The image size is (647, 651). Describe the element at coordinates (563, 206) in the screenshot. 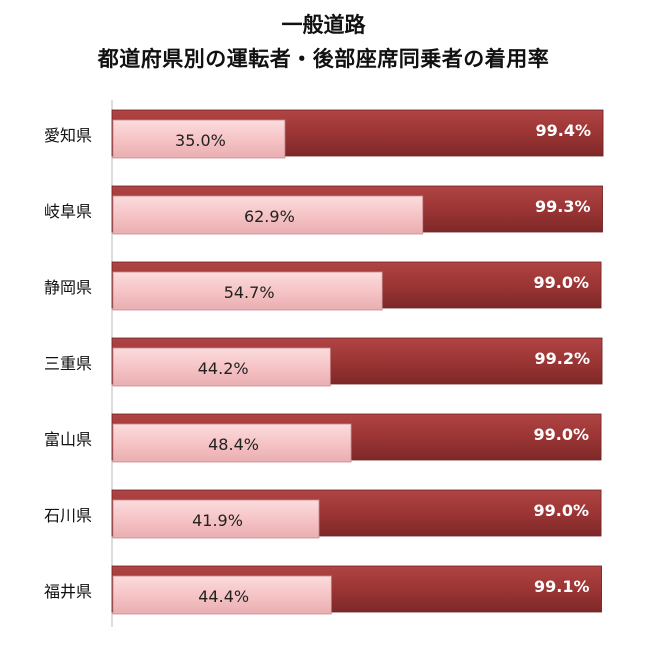

I see `data-label-driver: 99.3%` at that location.